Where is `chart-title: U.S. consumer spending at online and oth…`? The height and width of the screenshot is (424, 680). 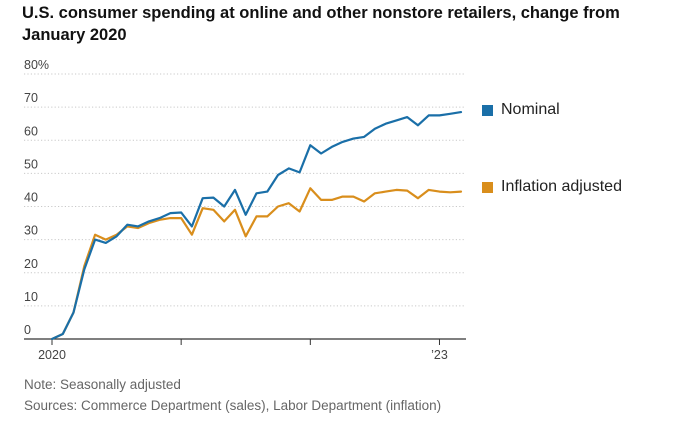
chart-title: U.S. consumer spending at online and oth… is located at coordinates (321, 24).